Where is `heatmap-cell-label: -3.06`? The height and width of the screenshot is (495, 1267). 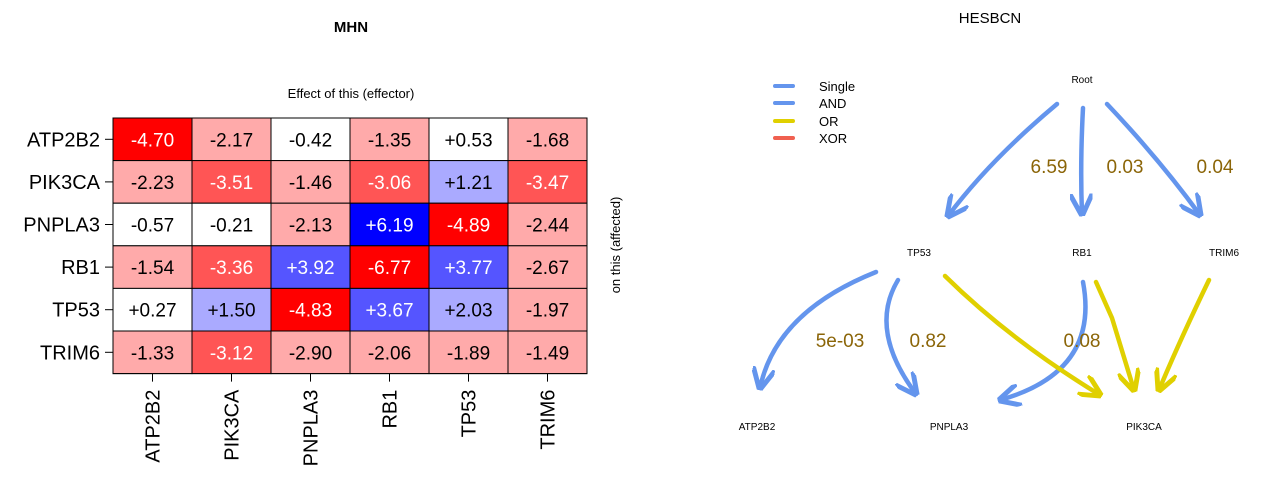
heatmap-cell-label: -3.06 is located at coordinates (389, 183).